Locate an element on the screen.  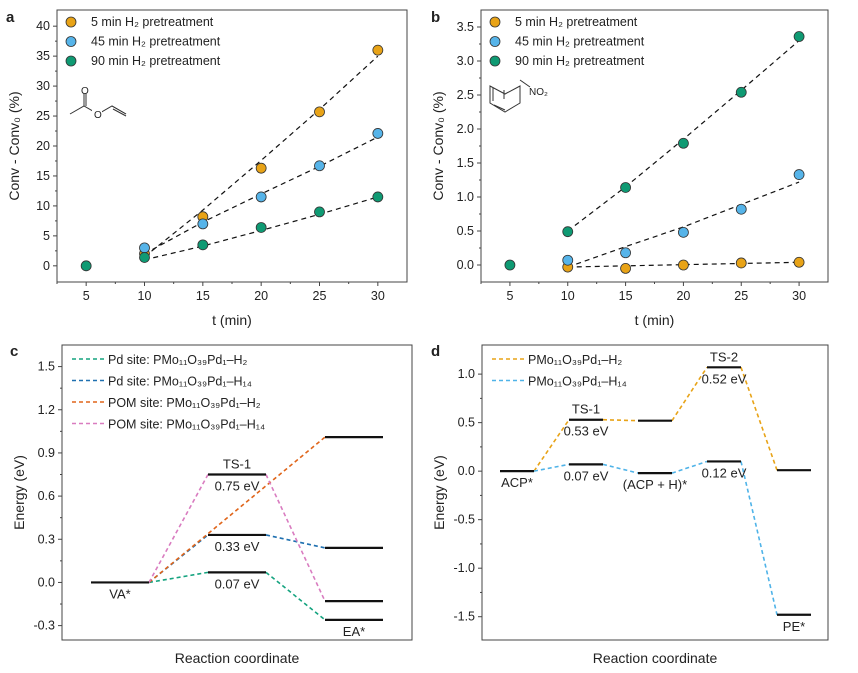
legend-label: Pd site: PMo₁₁O₃₉Pd₁–H₁₄ is located at coordinates (180, 382).